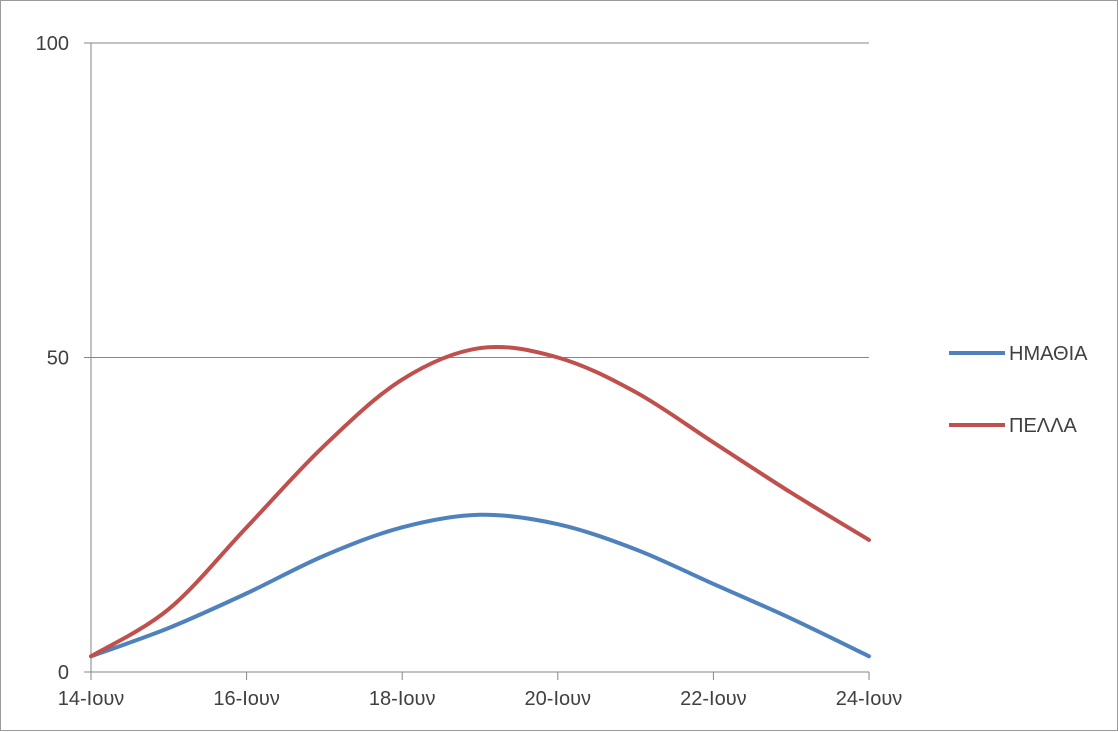  I want to click on legend-label-0: ΗΜΑΘΙΑ, so click(1048, 354).